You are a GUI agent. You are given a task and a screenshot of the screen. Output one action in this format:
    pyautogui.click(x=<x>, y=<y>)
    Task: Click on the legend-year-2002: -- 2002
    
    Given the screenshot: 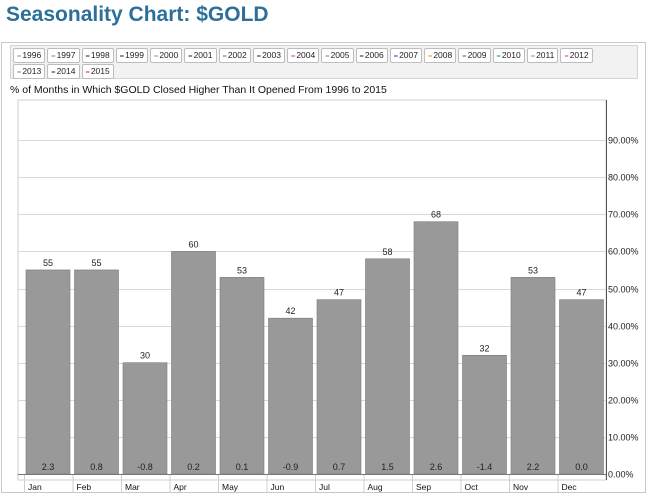 What is the action you would take?
    pyautogui.click(x=234, y=55)
    